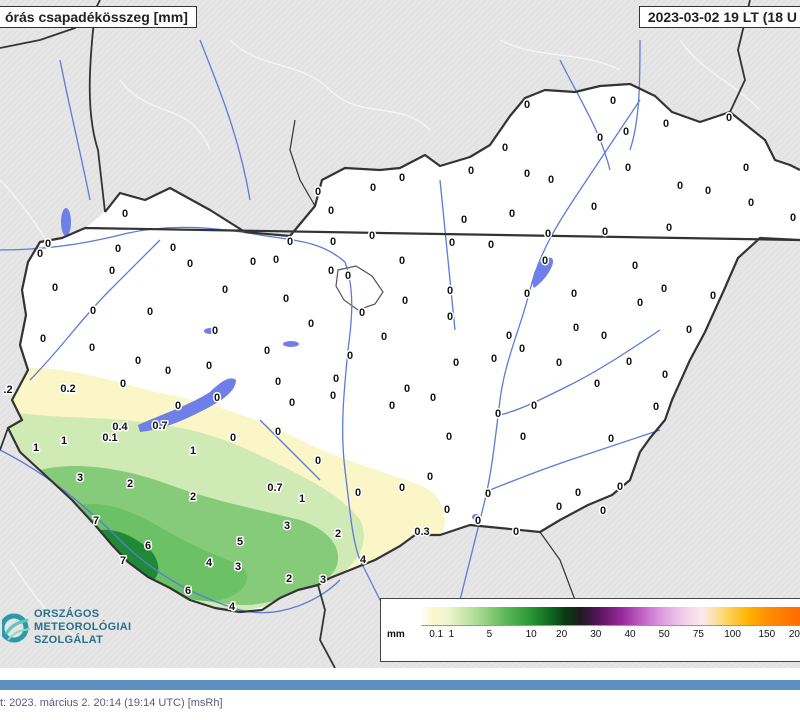 This screenshot has width=800, height=720. What do you see at coordinates (396, 634) in the screenshot?
I see `legend-unit: mm` at bounding box center [396, 634].